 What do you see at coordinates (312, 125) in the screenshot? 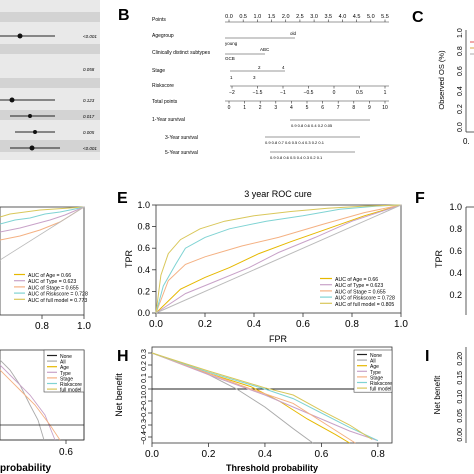
I see `survival-1y-ticks: 0.9 0.8 0.6 0.4 0.2 0.05` at bounding box center [312, 125].